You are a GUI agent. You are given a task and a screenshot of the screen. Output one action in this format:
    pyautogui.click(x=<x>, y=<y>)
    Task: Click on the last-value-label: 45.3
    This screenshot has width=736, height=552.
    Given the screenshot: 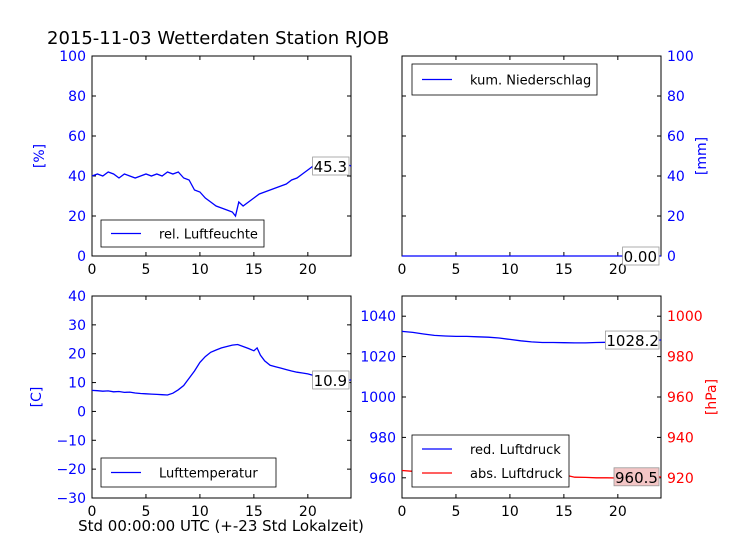 What is the action you would take?
    pyautogui.click(x=330, y=167)
    